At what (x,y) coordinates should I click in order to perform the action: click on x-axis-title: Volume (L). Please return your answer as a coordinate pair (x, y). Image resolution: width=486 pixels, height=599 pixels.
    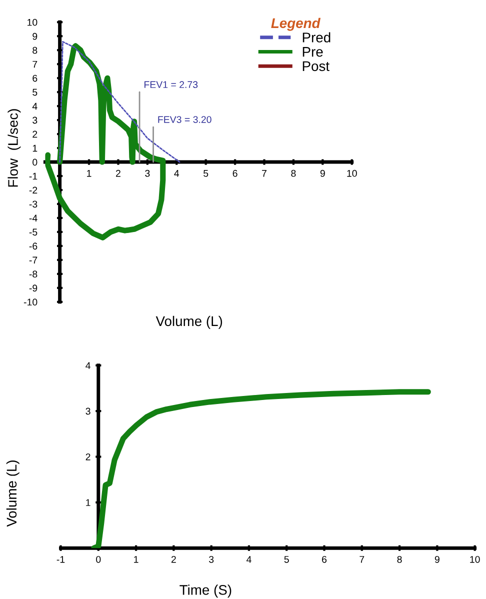
    Looking at the image, I should click on (189, 322).